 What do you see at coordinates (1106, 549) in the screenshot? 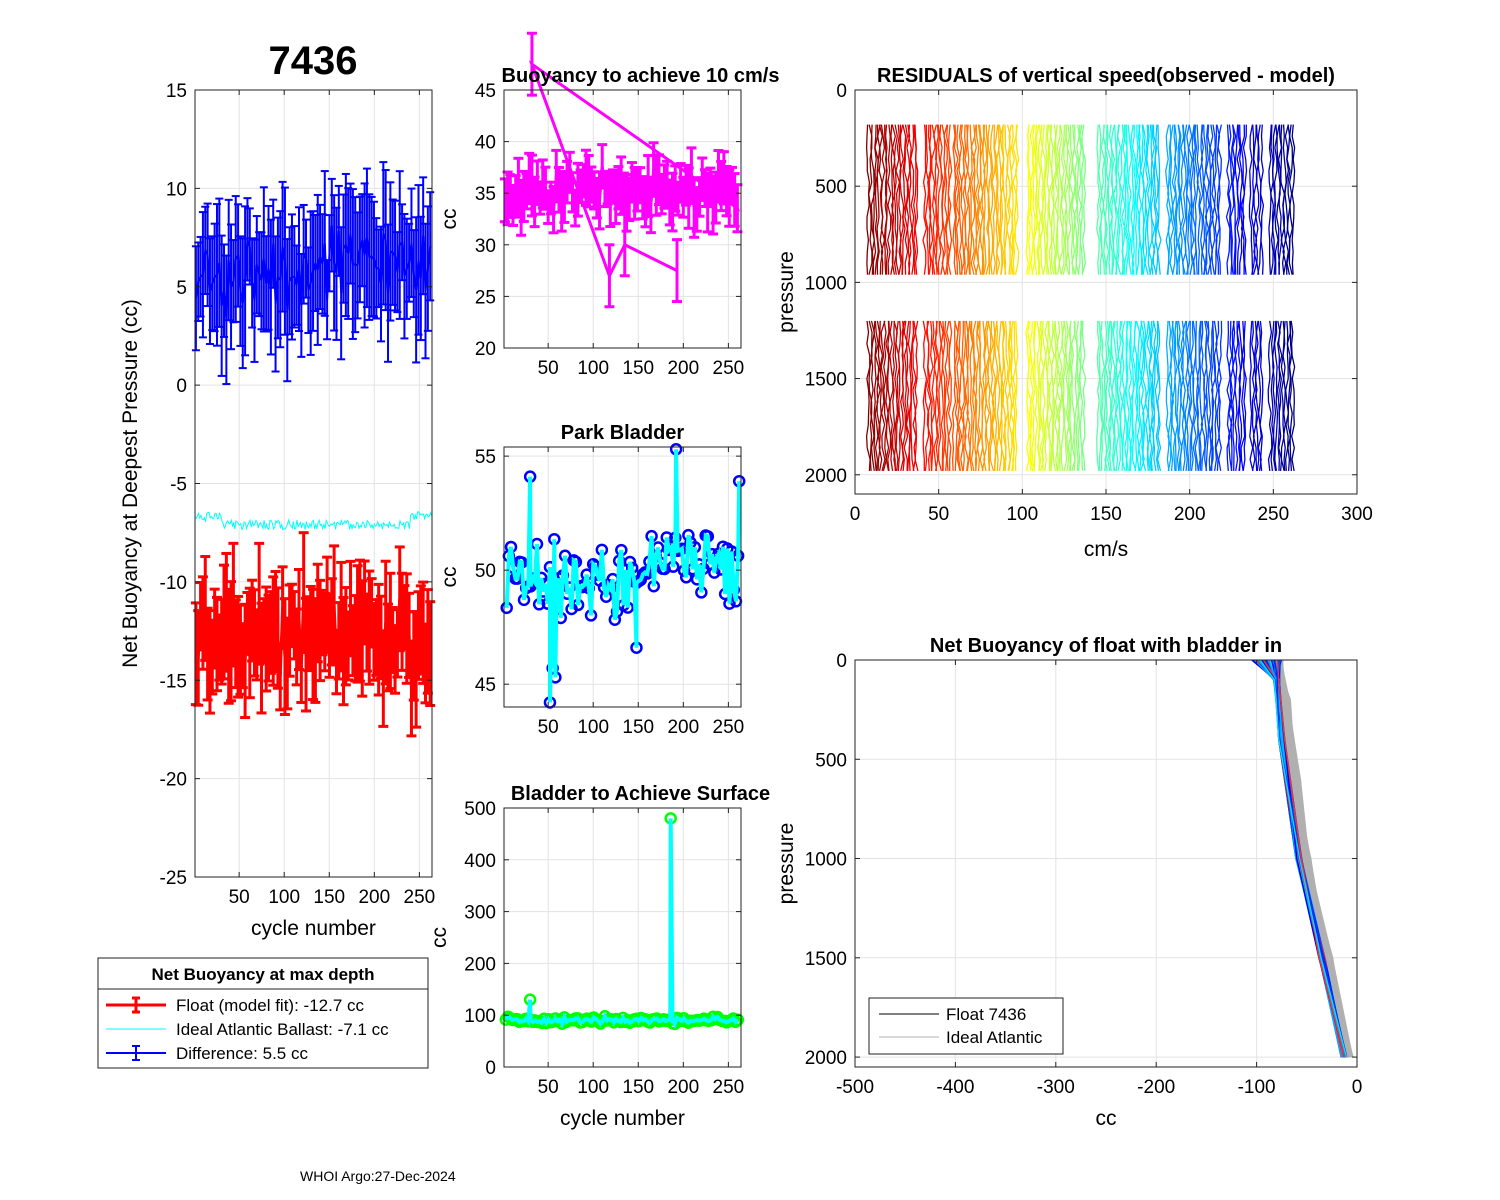
I see `x-axis-label: cm/s` at bounding box center [1106, 549].